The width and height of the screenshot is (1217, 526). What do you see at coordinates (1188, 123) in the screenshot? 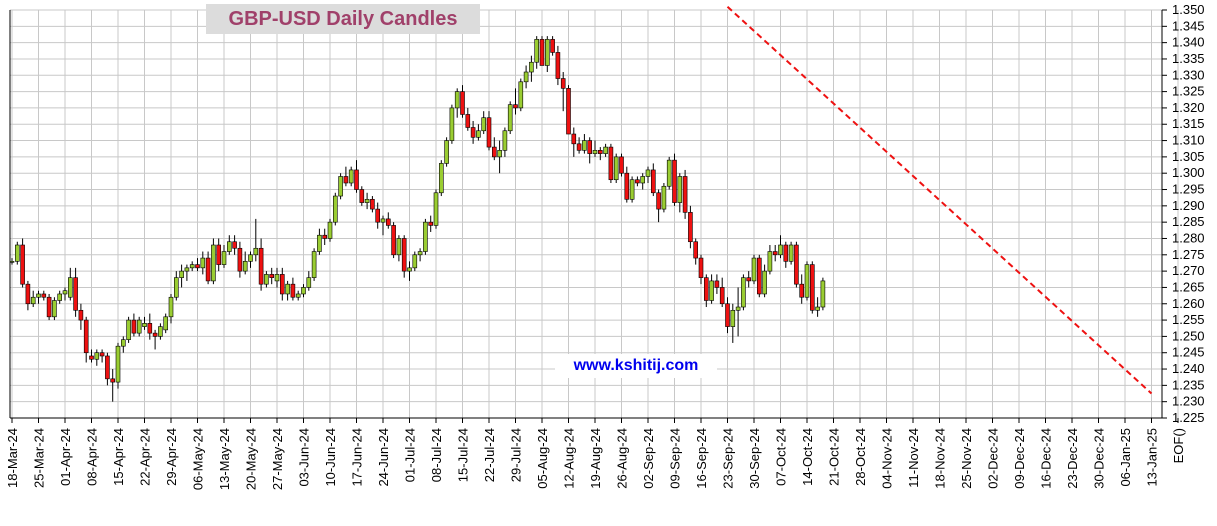
I see `y-tick-label: 1.315` at bounding box center [1188, 123].